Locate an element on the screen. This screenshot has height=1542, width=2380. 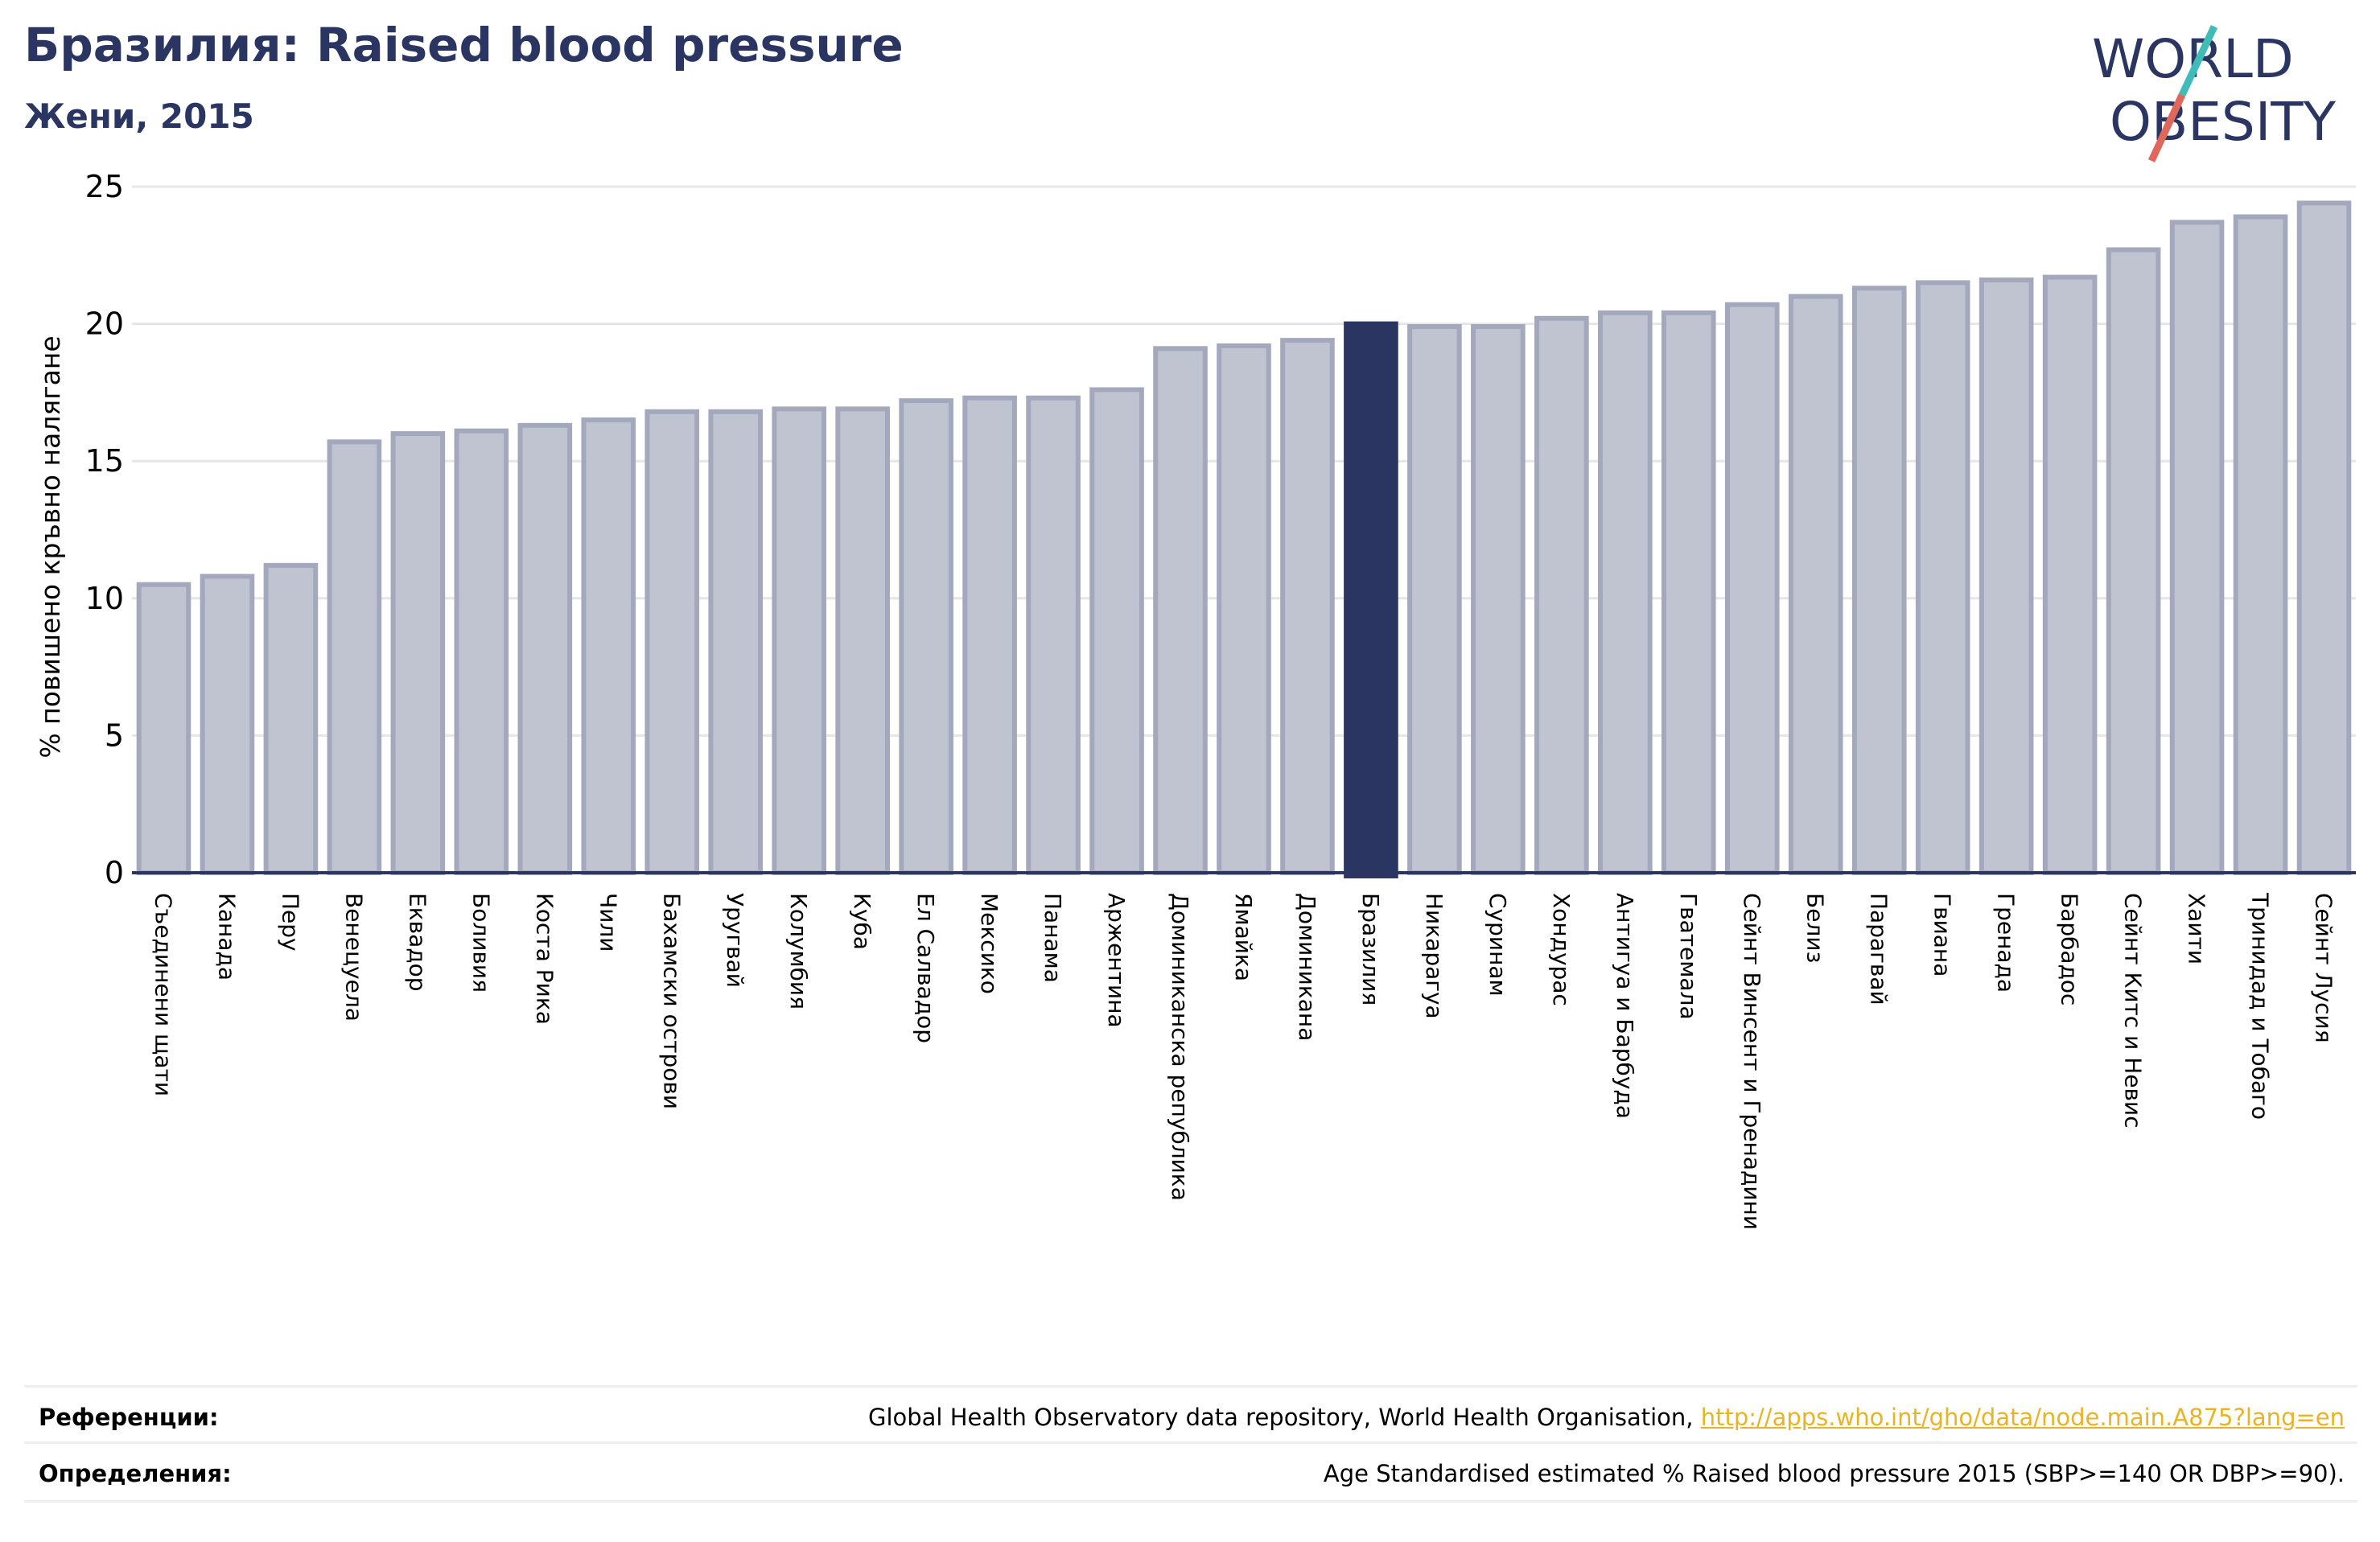
x-tick-label: Сейнт Китс и Невис is located at coordinates (2133, 1011).